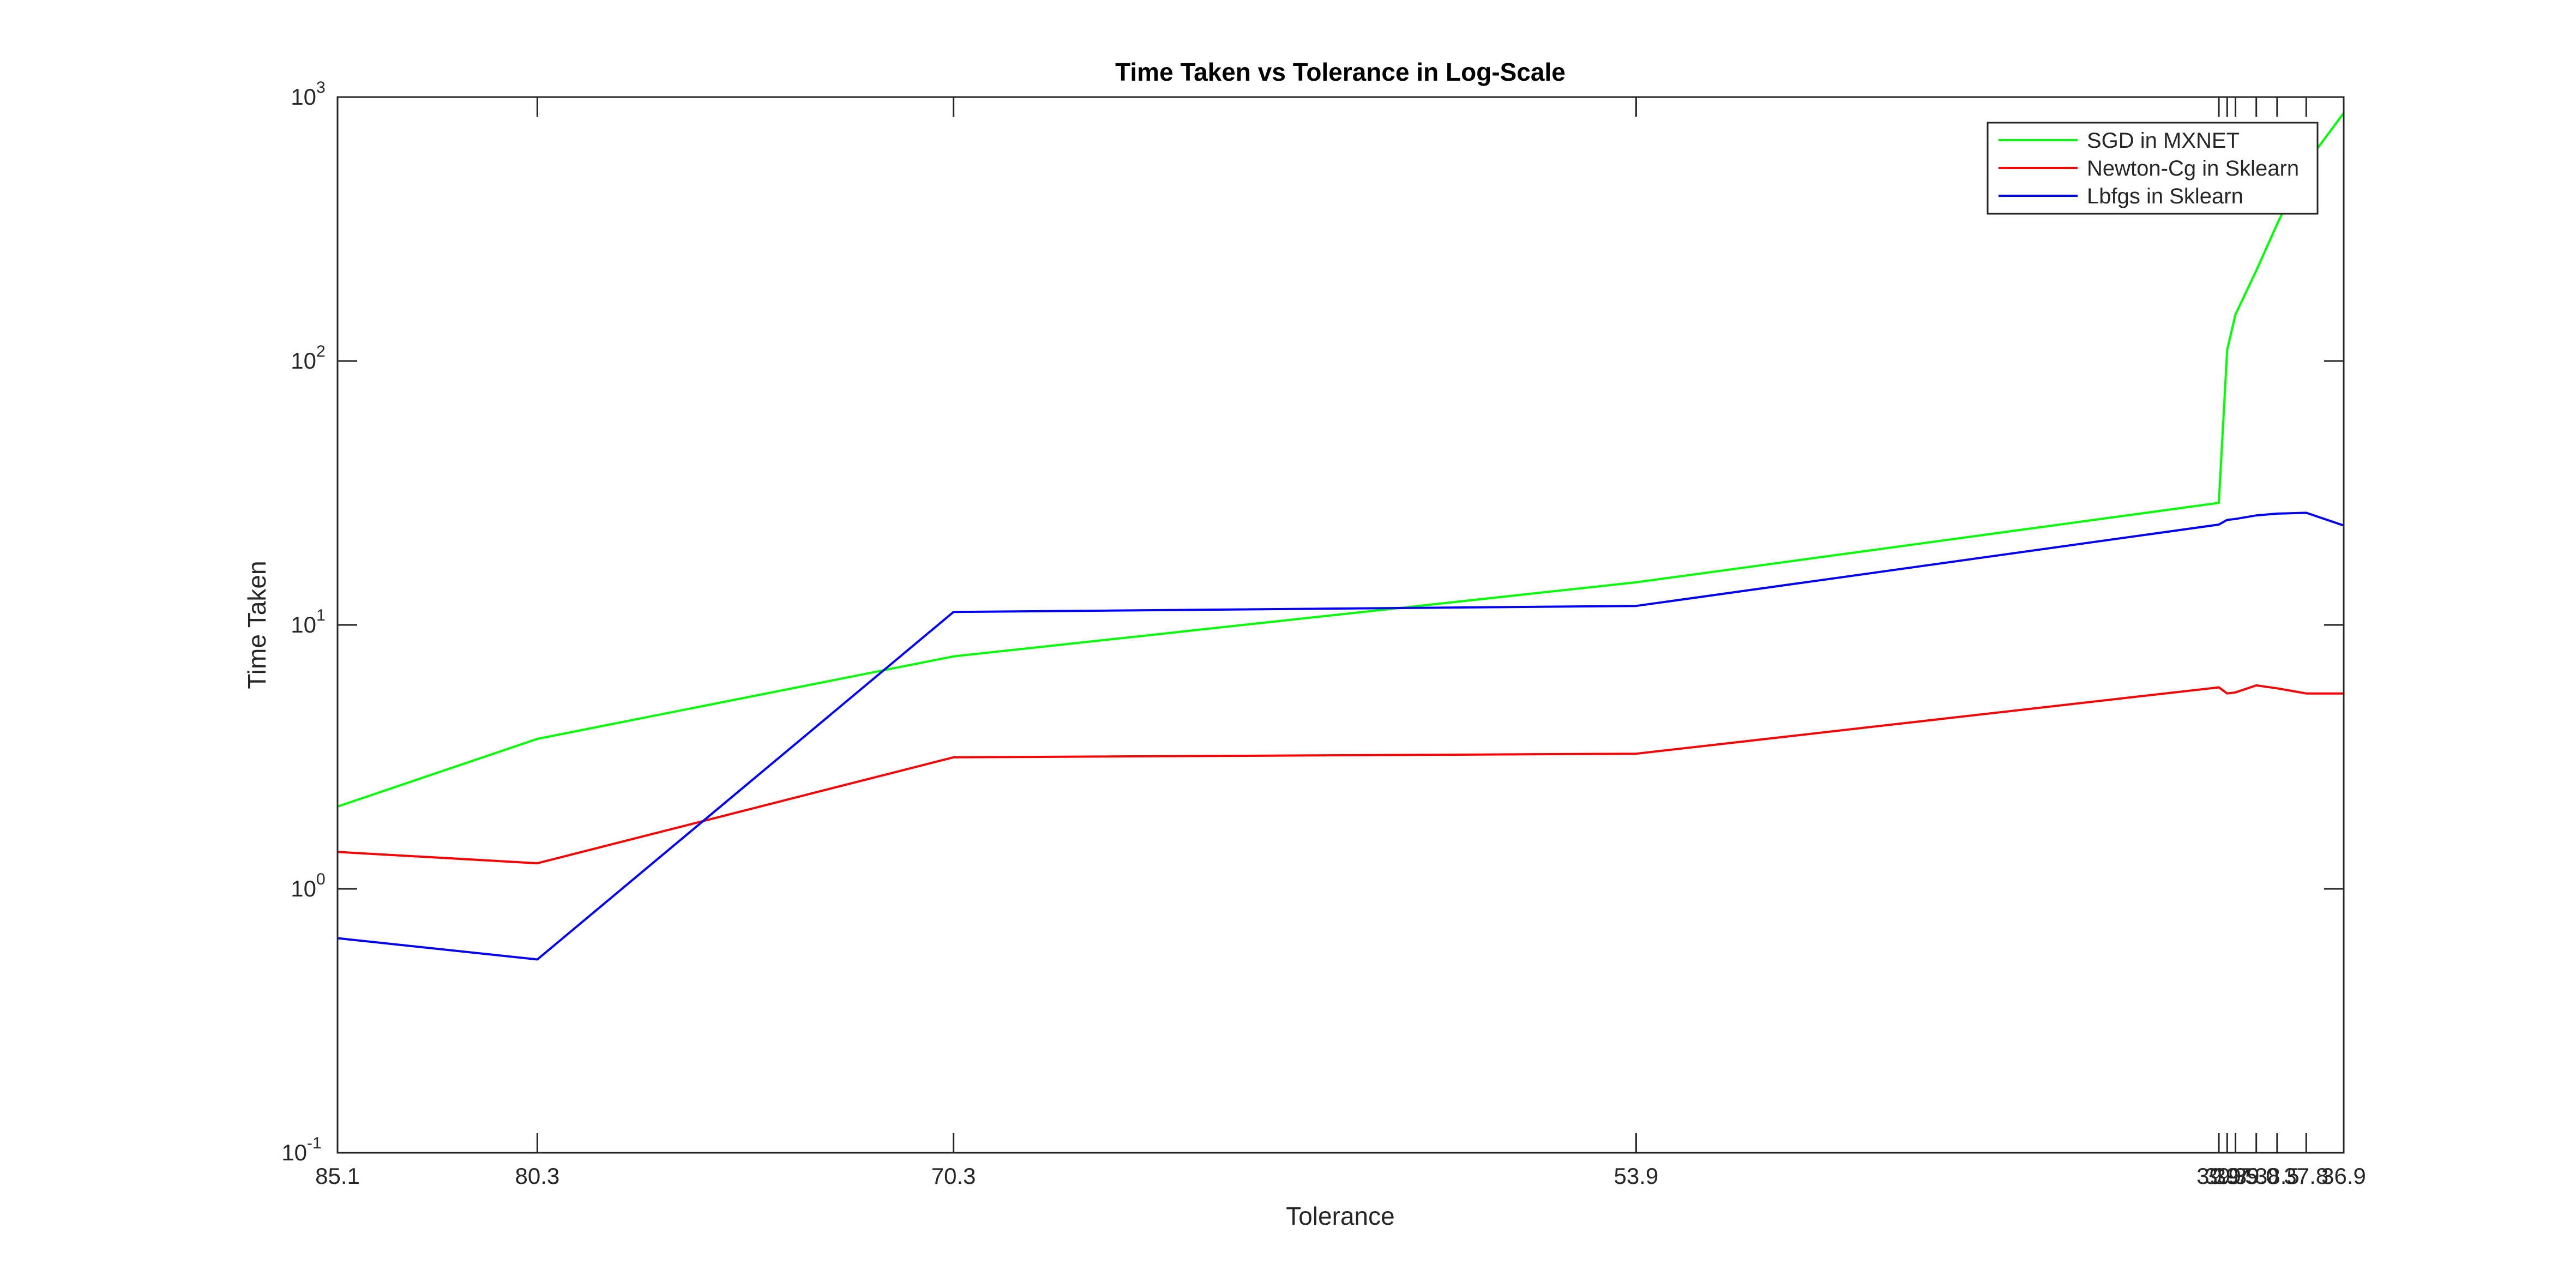  I want to click on y-tick-exponent: 0, so click(321, 879).